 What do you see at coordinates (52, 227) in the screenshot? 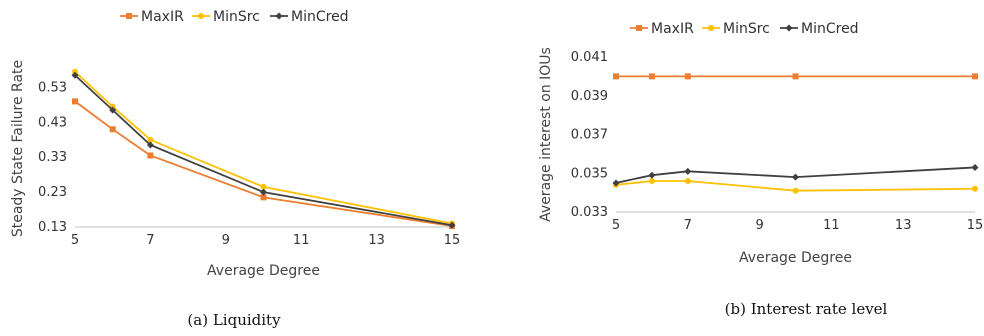
I see `y-tick-label: 0.13` at bounding box center [52, 227].